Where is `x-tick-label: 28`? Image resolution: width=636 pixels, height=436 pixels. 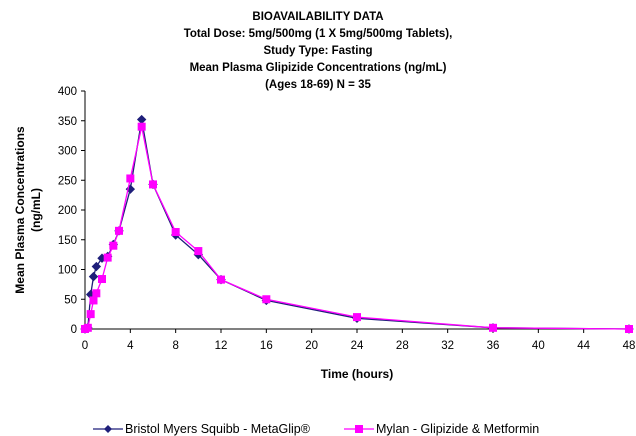 x-tick-label: 28 is located at coordinates (402, 346).